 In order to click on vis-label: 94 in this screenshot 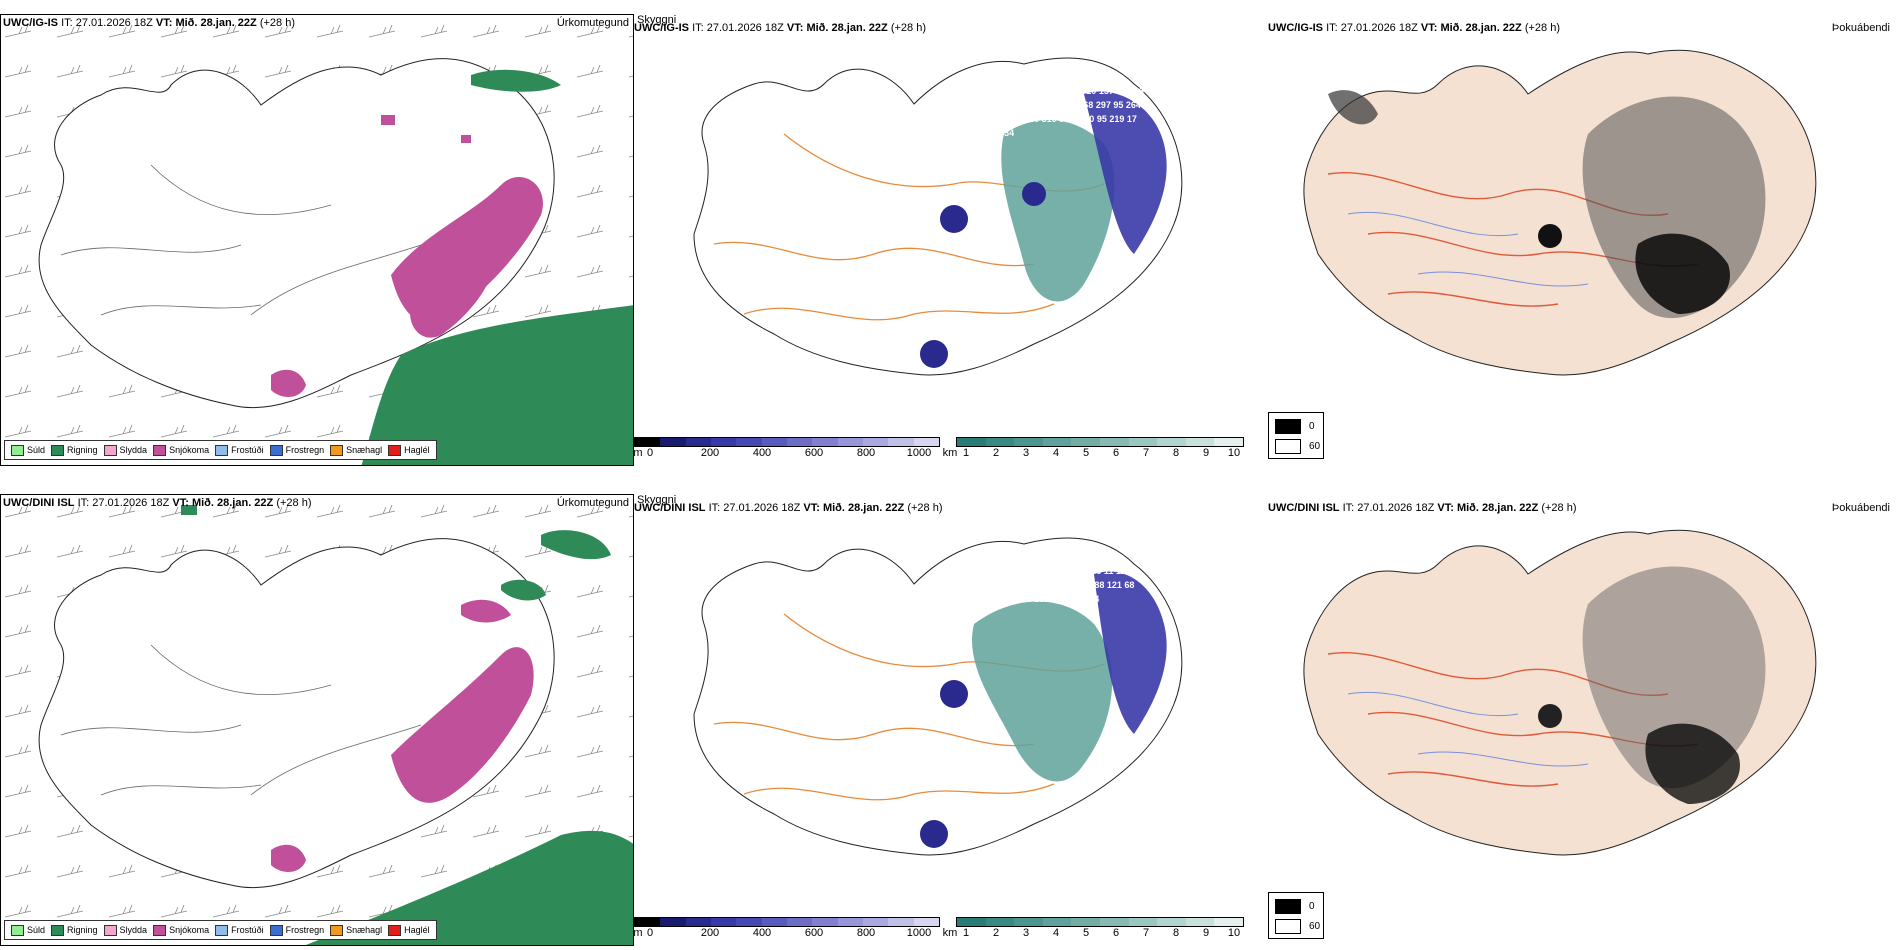, I will do `click(1121, 91)`.